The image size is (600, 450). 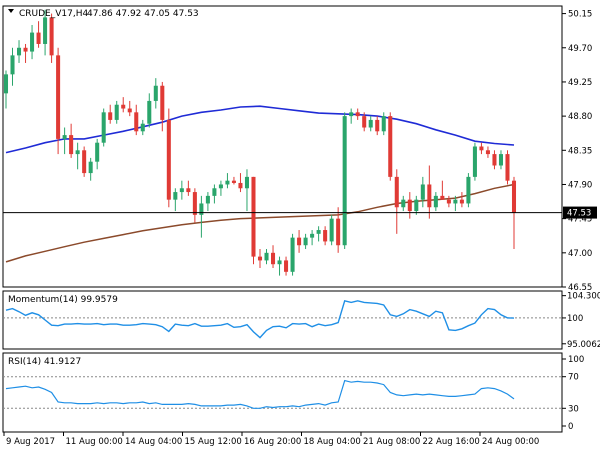 I want to click on time-tick-label: 22 Aug 16:00, so click(x=451, y=442).